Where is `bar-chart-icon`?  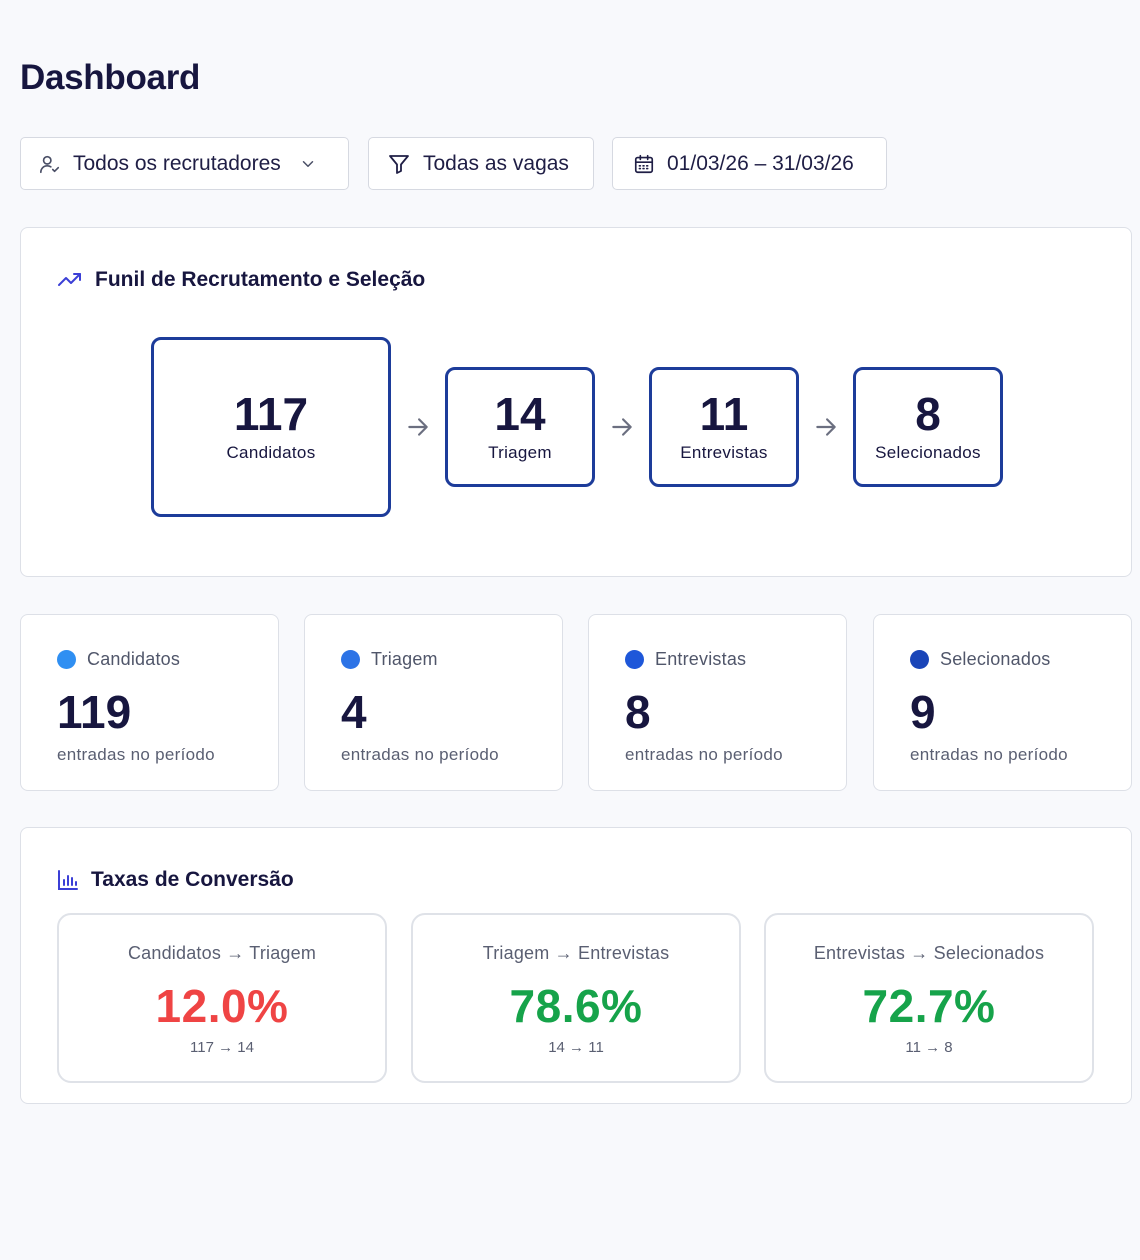 bar-chart-icon is located at coordinates (68, 880).